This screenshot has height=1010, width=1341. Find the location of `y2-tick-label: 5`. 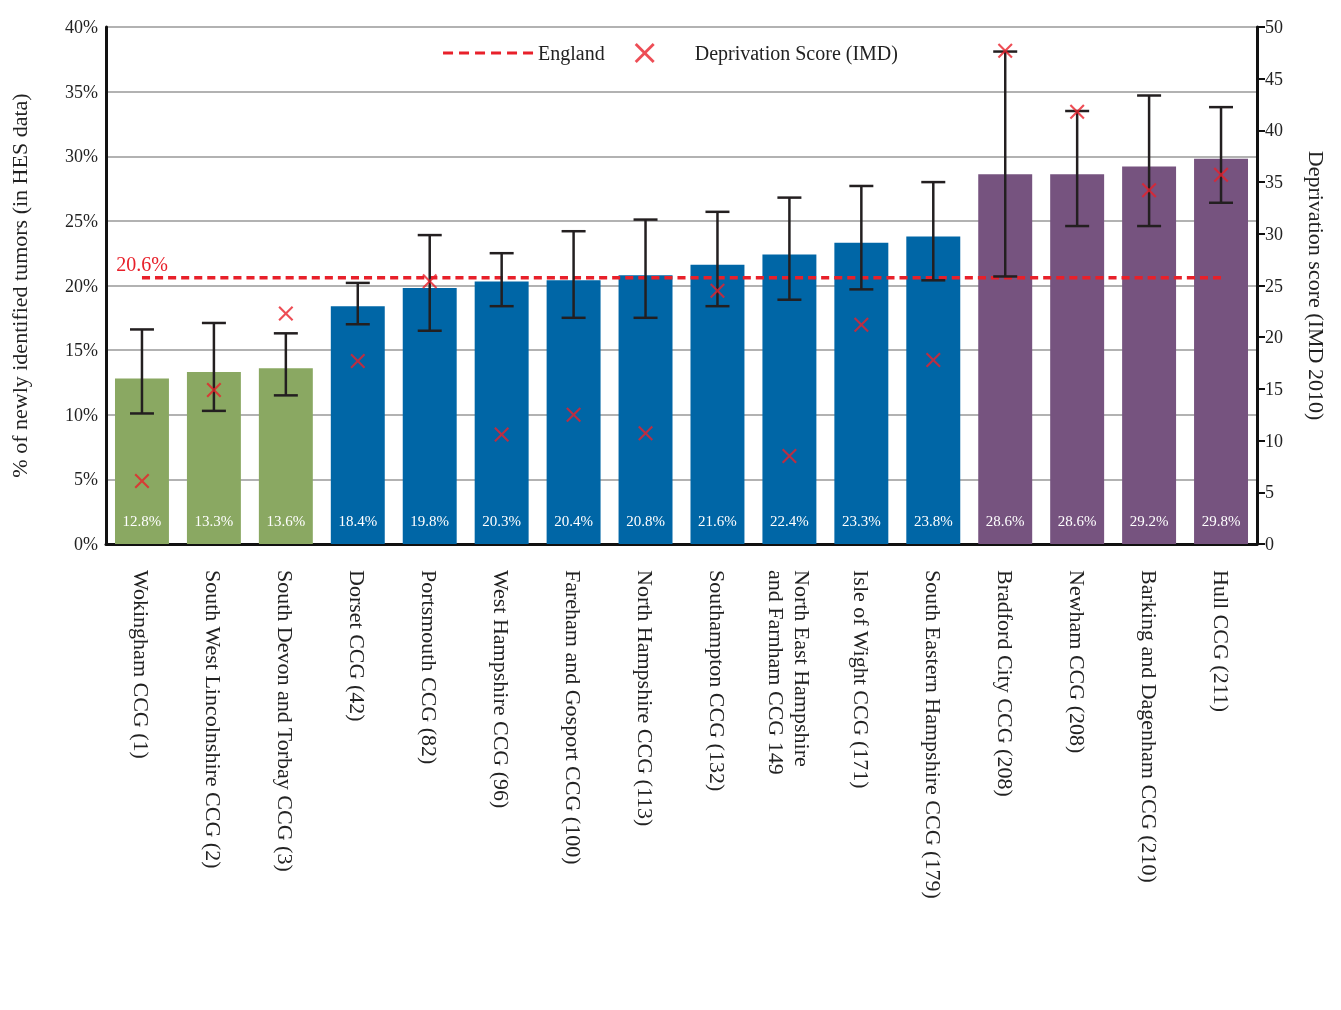

y2-tick-label: 5 is located at coordinates (1269, 492).